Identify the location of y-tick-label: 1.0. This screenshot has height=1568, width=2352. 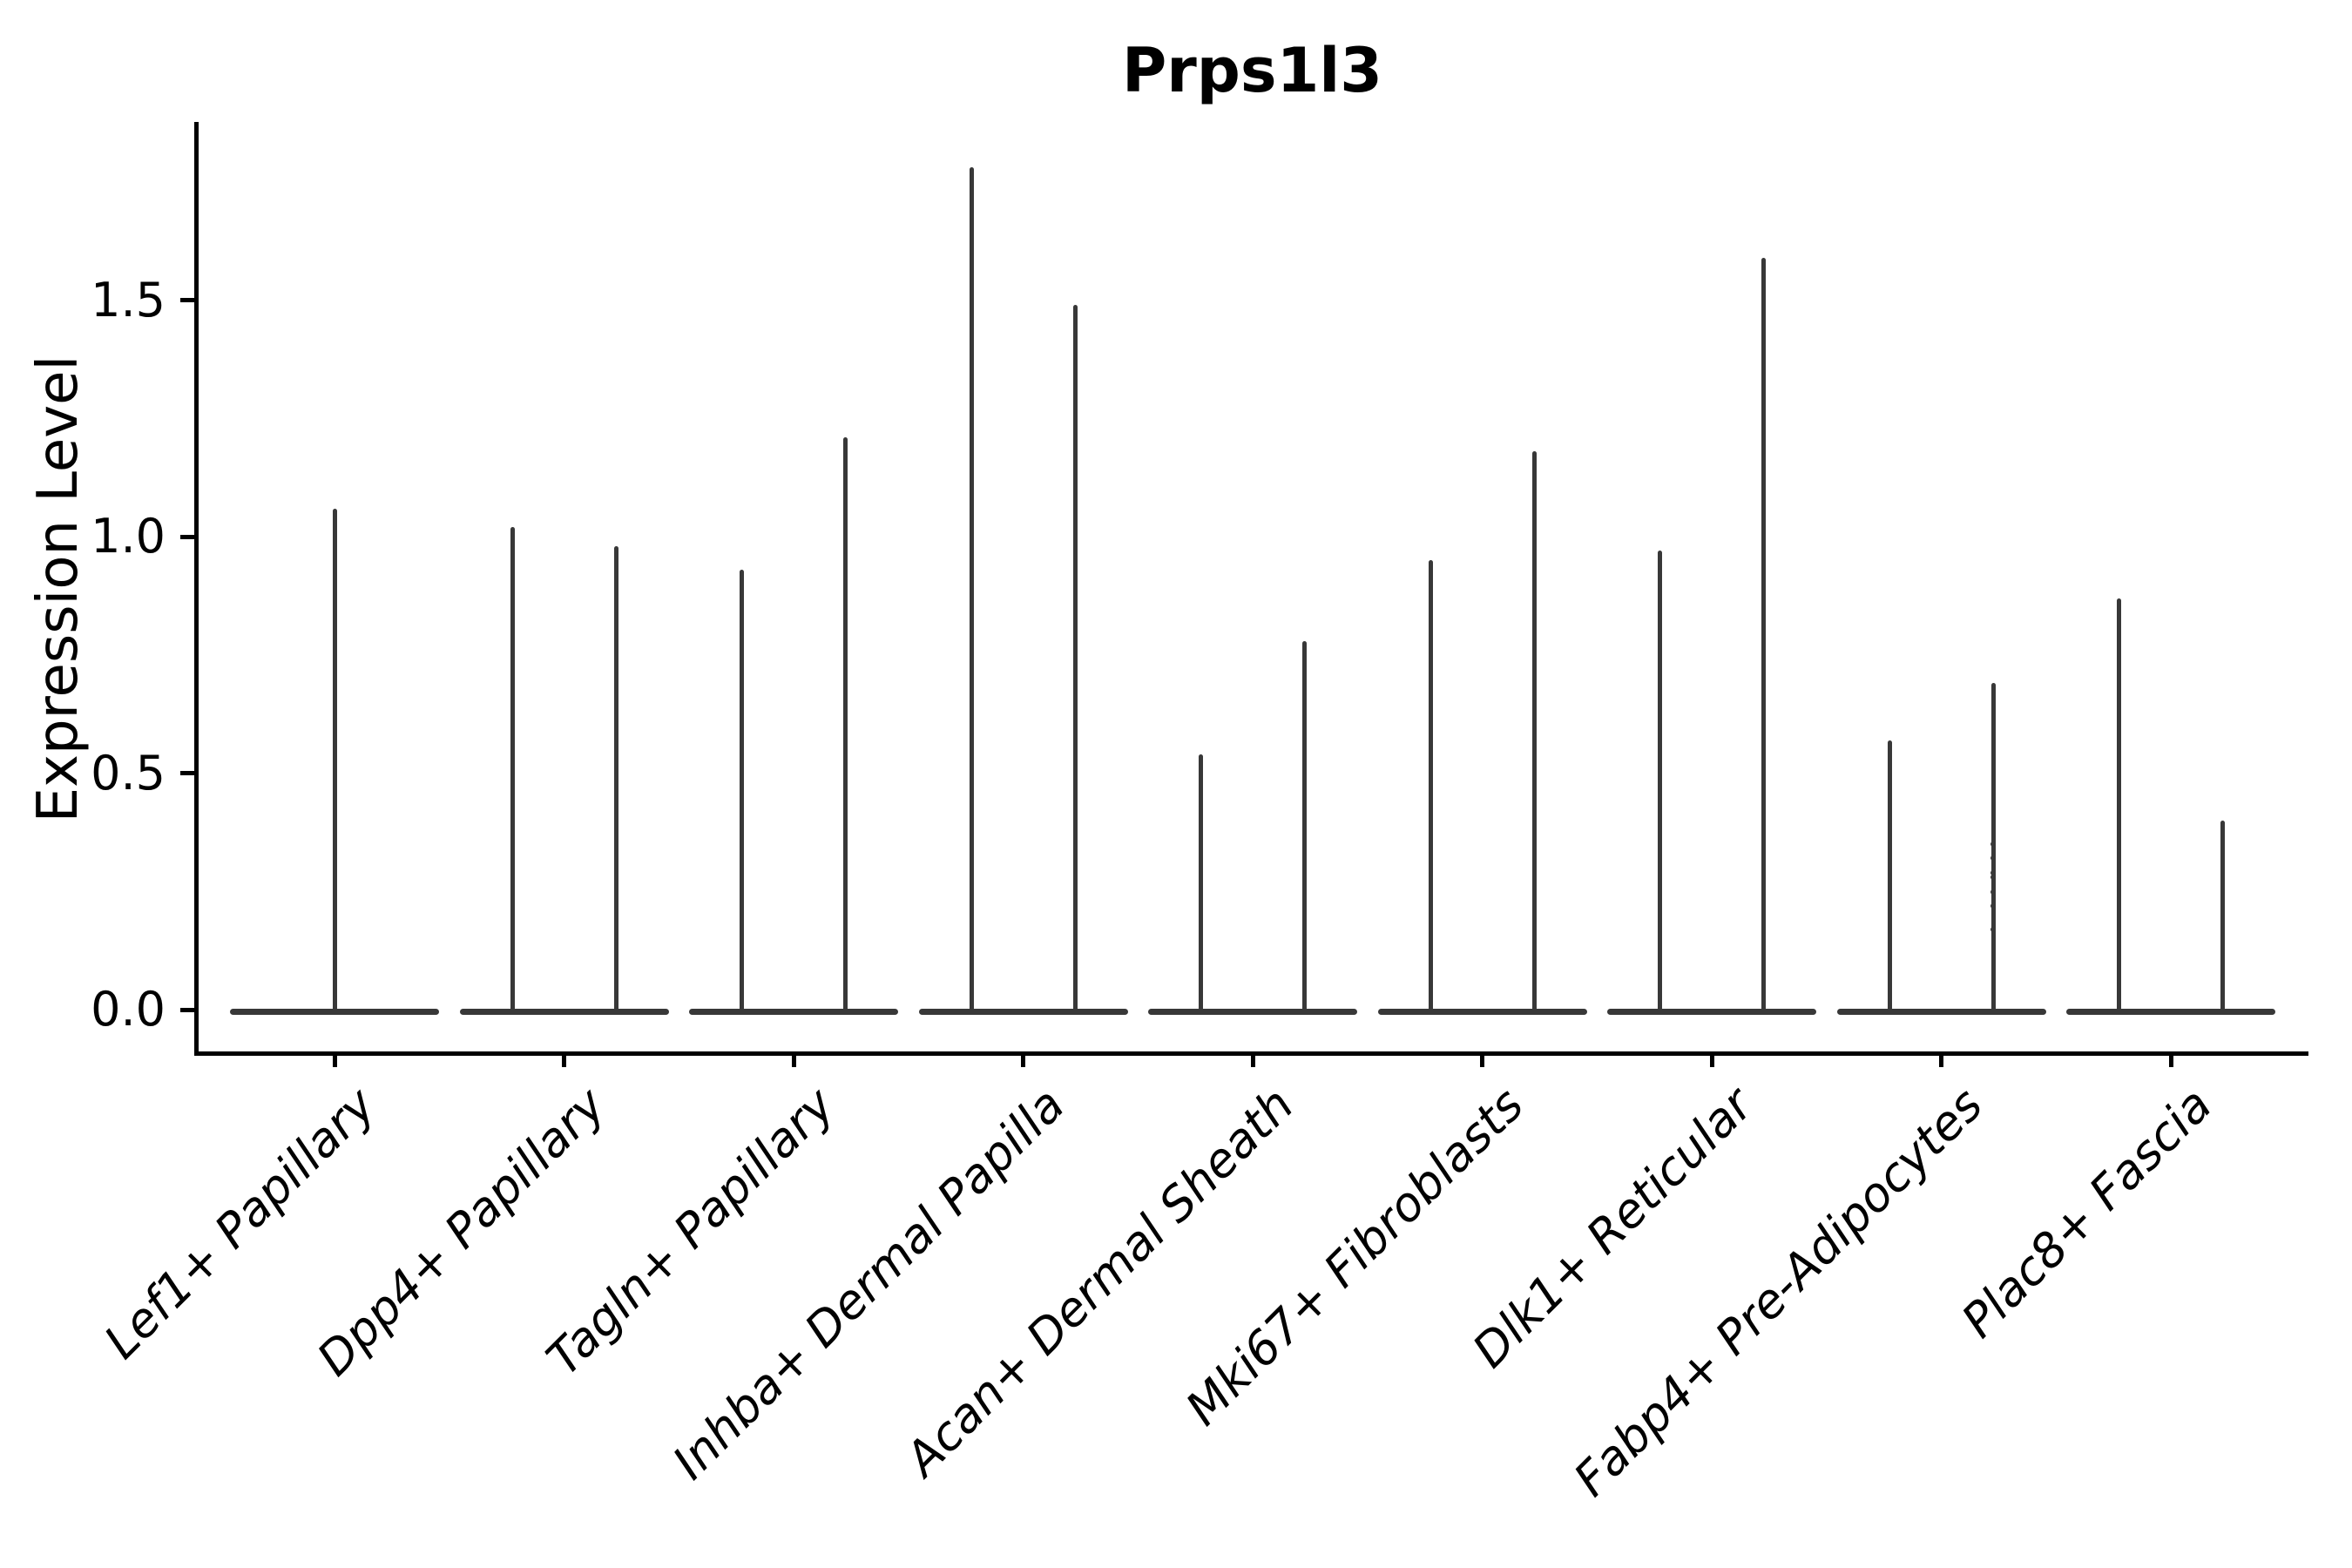
(129, 536).